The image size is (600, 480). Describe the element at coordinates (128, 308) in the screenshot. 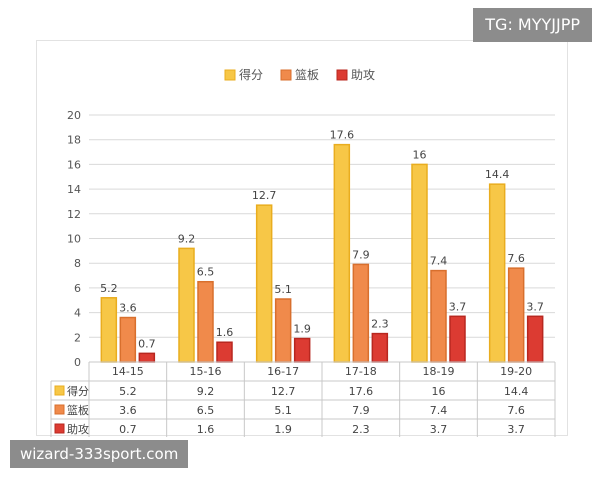

I see `bar-data-label: 3.6` at that location.